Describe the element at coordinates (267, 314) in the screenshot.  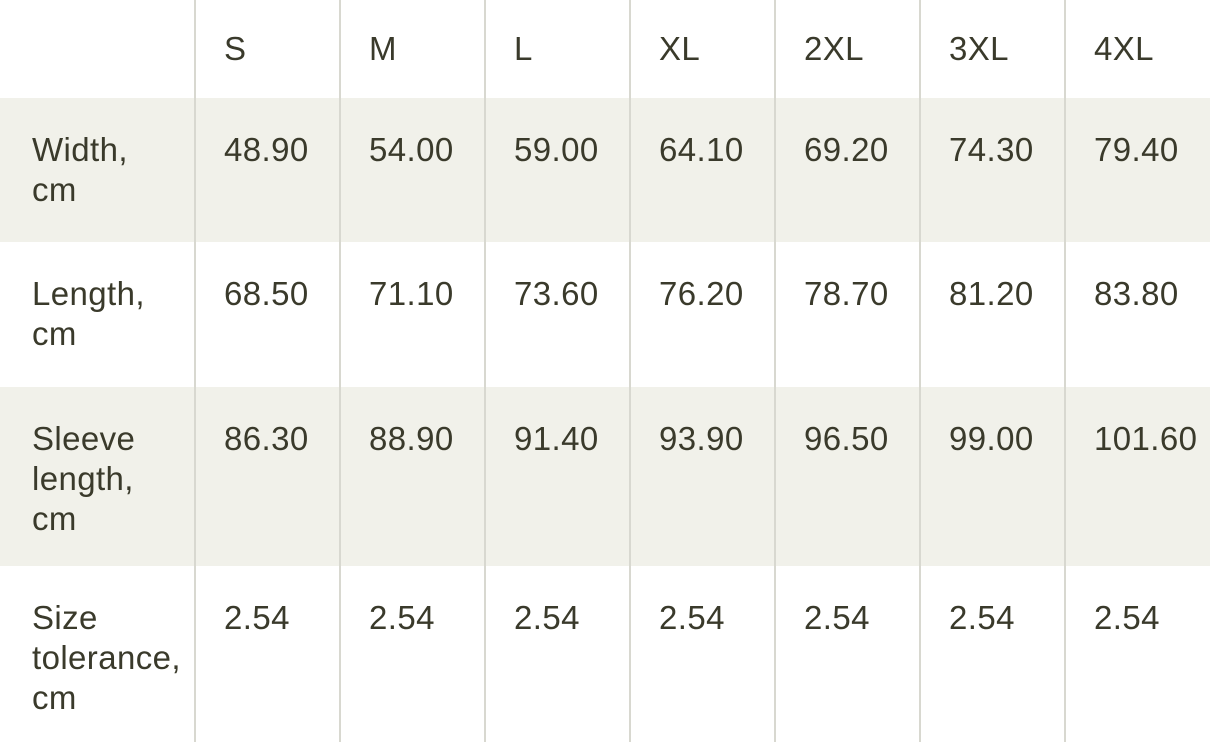
I see `length-value-s: 68.50` at that location.